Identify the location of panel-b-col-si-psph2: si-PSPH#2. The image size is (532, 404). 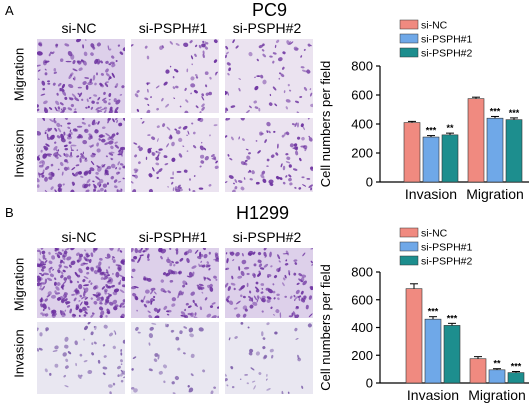
(267, 237).